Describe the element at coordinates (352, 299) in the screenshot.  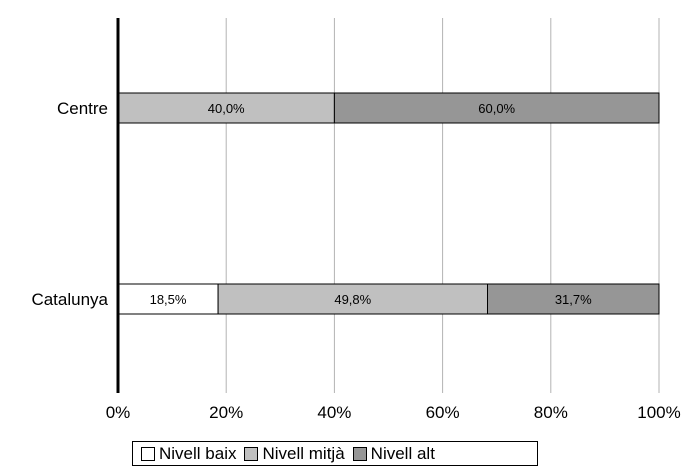
I see `data-label: 49,8%` at that location.